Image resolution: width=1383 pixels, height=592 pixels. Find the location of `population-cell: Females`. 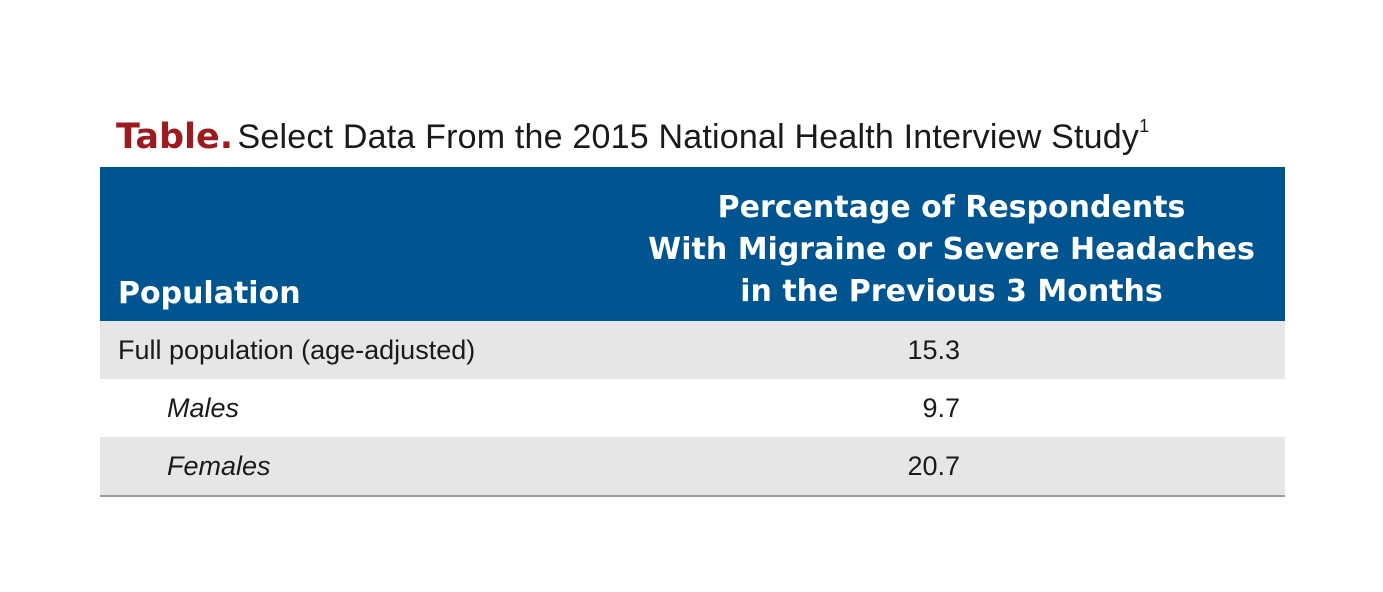

population-cell: Females is located at coordinates (359, 467).